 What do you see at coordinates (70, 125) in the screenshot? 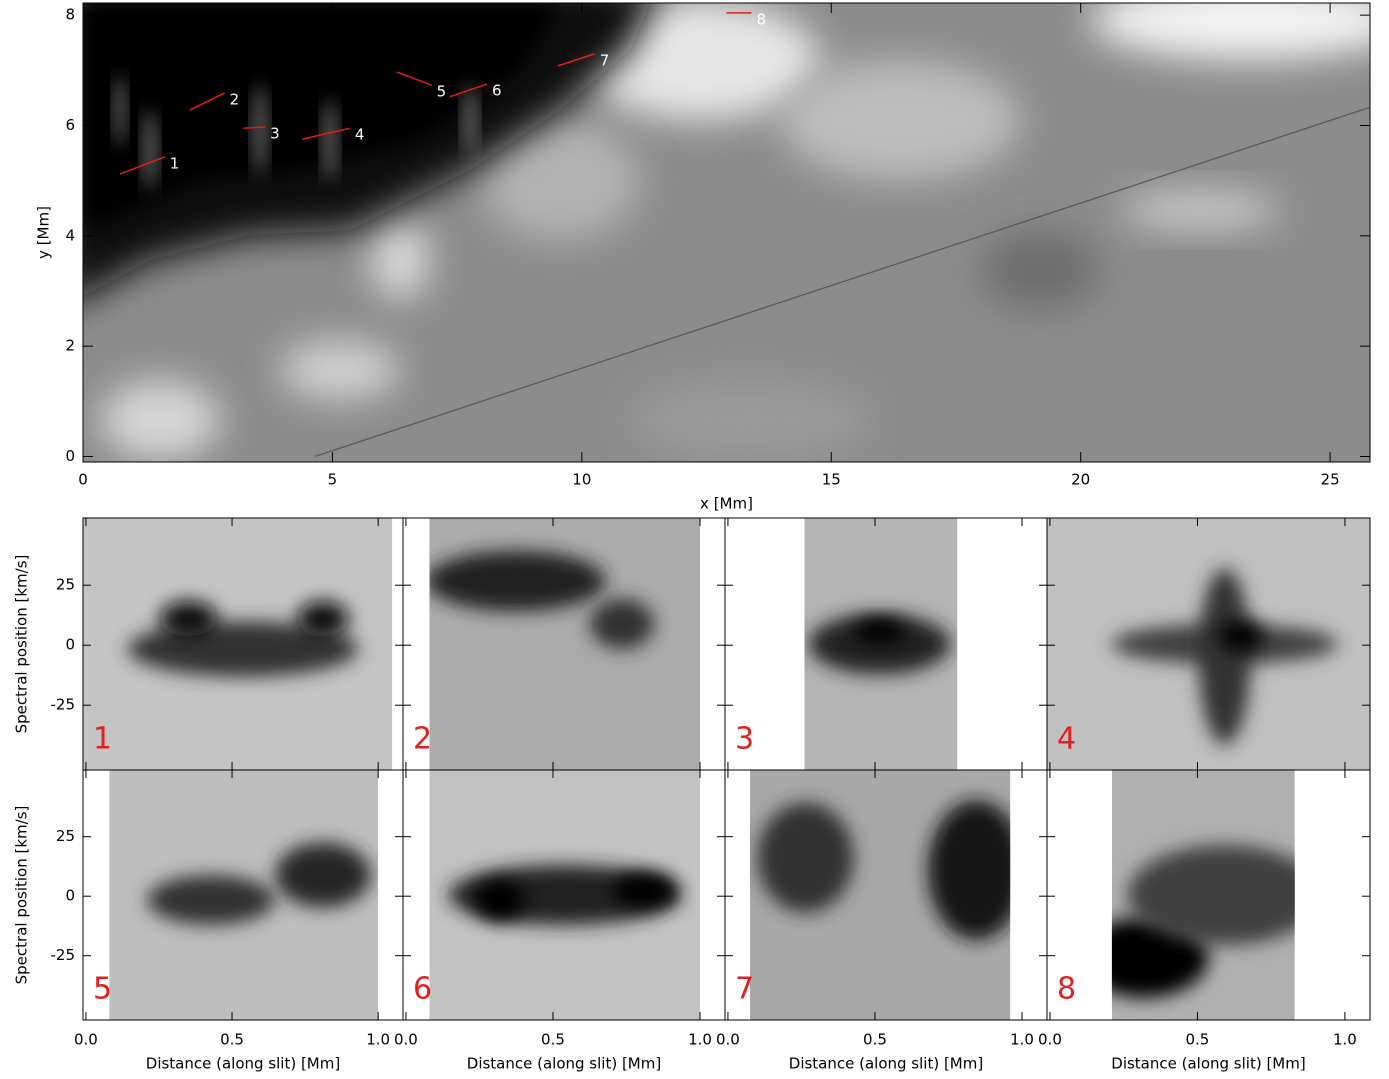
I see `y-tick-label: 6` at bounding box center [70, 125].